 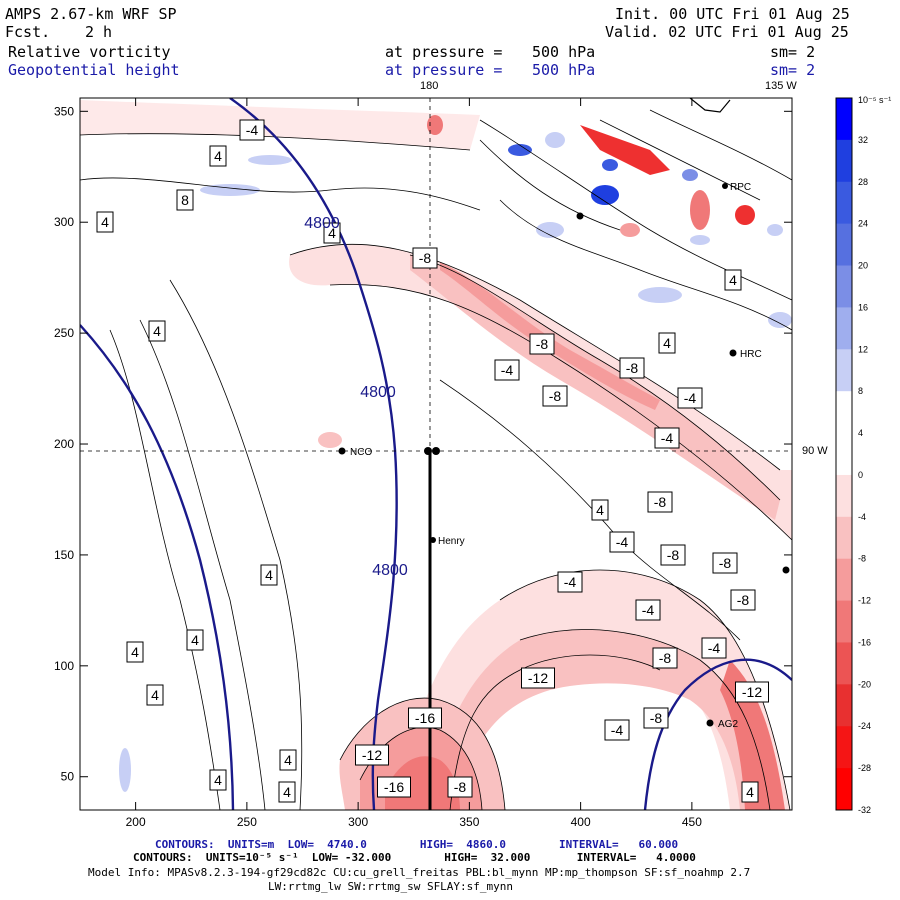 What do you see at coordinates (157, 567) in the screenshot?
I see `height-contour-west` at bounding box center [157, 567].